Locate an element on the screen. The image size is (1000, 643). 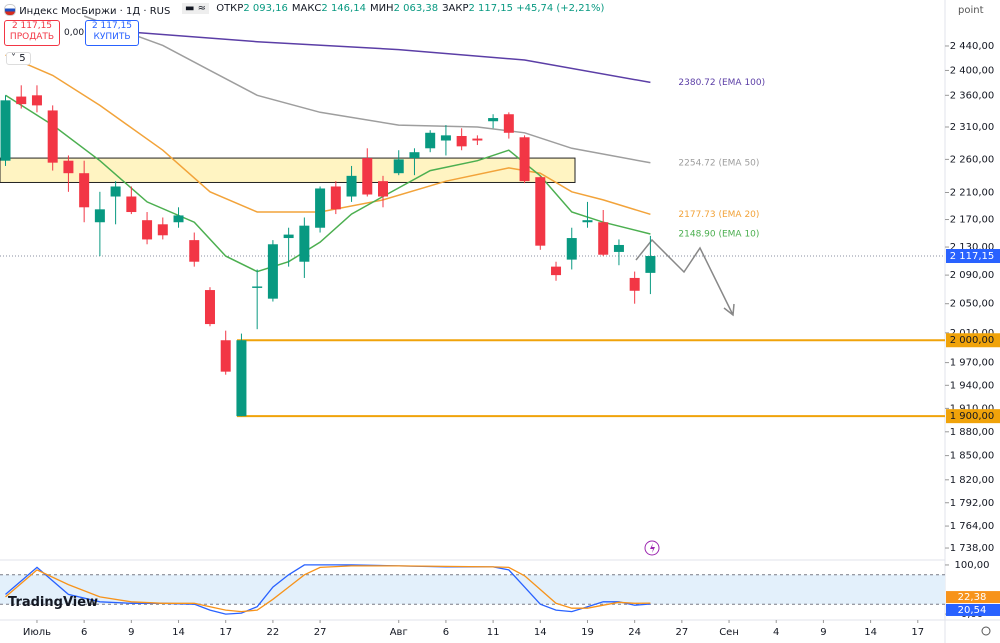
x-tick-label: 9 is located at coordinates (131, 632).